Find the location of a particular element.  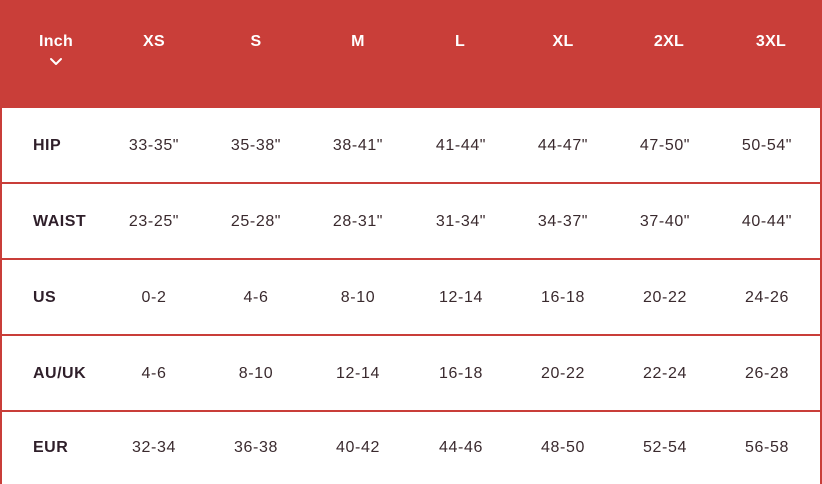

size-header-xs: XS is located at coordinates (154, 41).